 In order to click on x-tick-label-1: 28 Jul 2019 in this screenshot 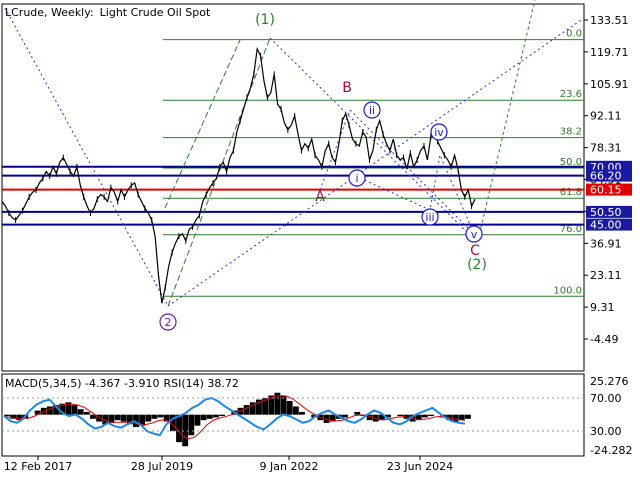, I will do `click(162, 466)`.